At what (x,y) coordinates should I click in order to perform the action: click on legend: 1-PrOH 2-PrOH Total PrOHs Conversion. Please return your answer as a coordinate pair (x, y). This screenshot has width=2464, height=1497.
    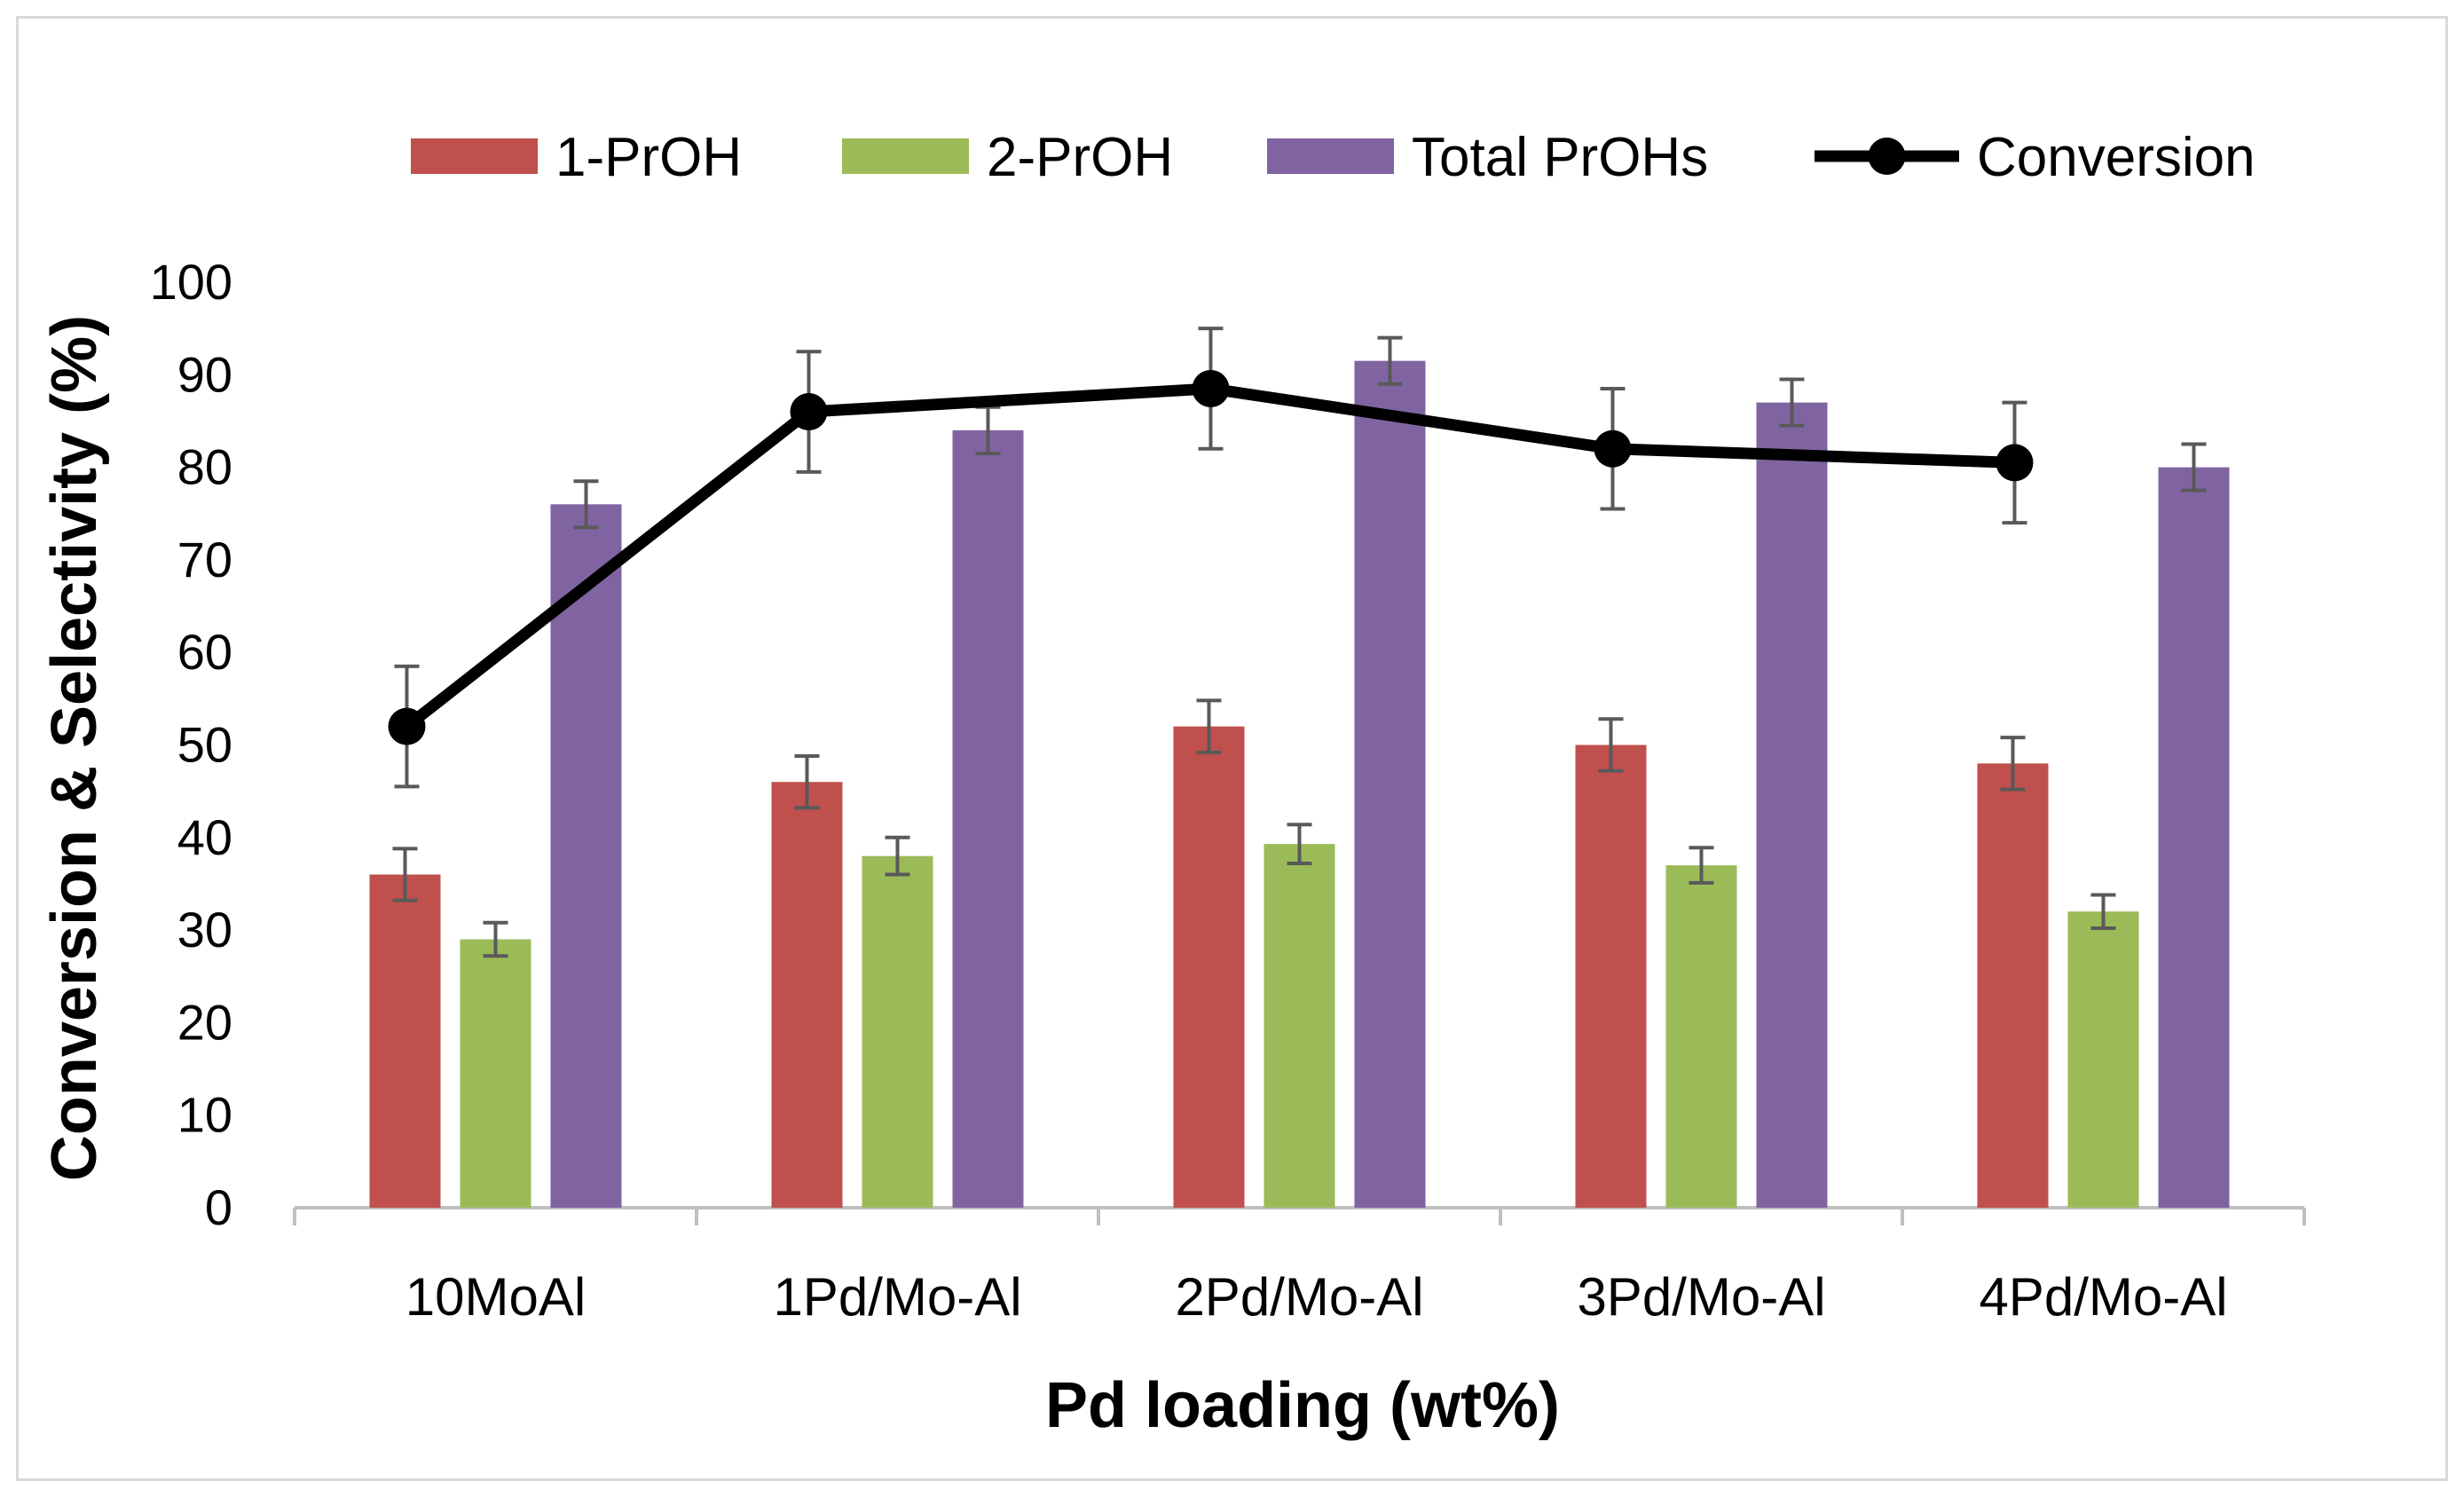
    Looking at the image, I should click on (1333, 157).